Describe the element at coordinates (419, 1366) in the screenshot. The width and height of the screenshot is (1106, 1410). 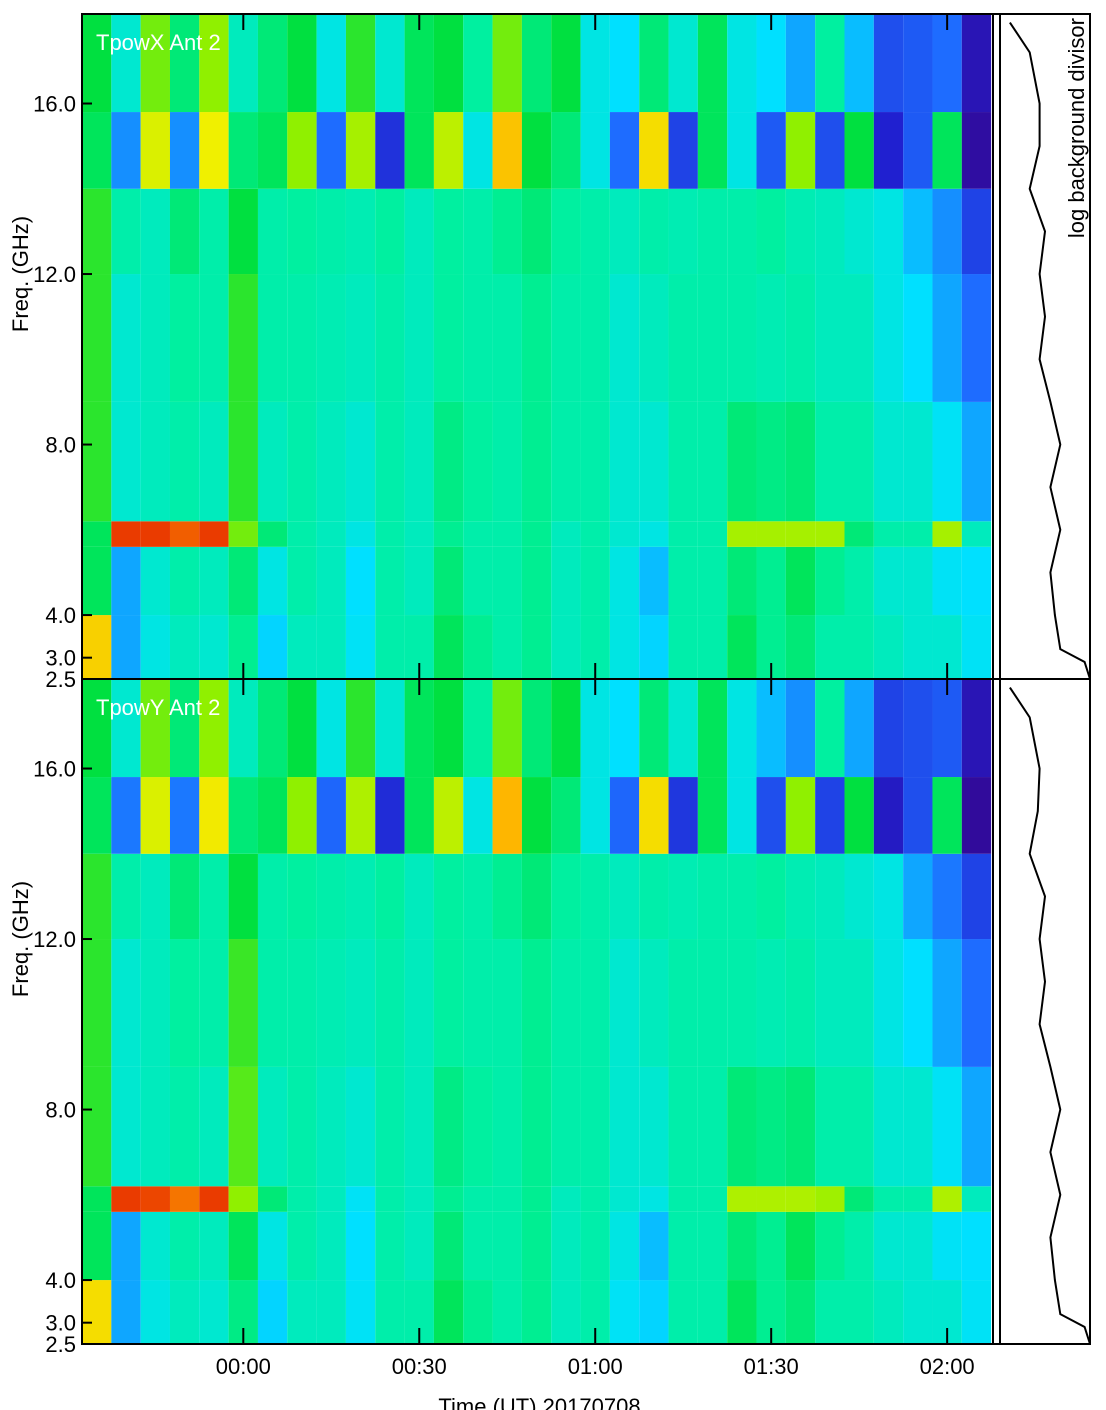
I see `x-tick-label: 00:30` at that location.